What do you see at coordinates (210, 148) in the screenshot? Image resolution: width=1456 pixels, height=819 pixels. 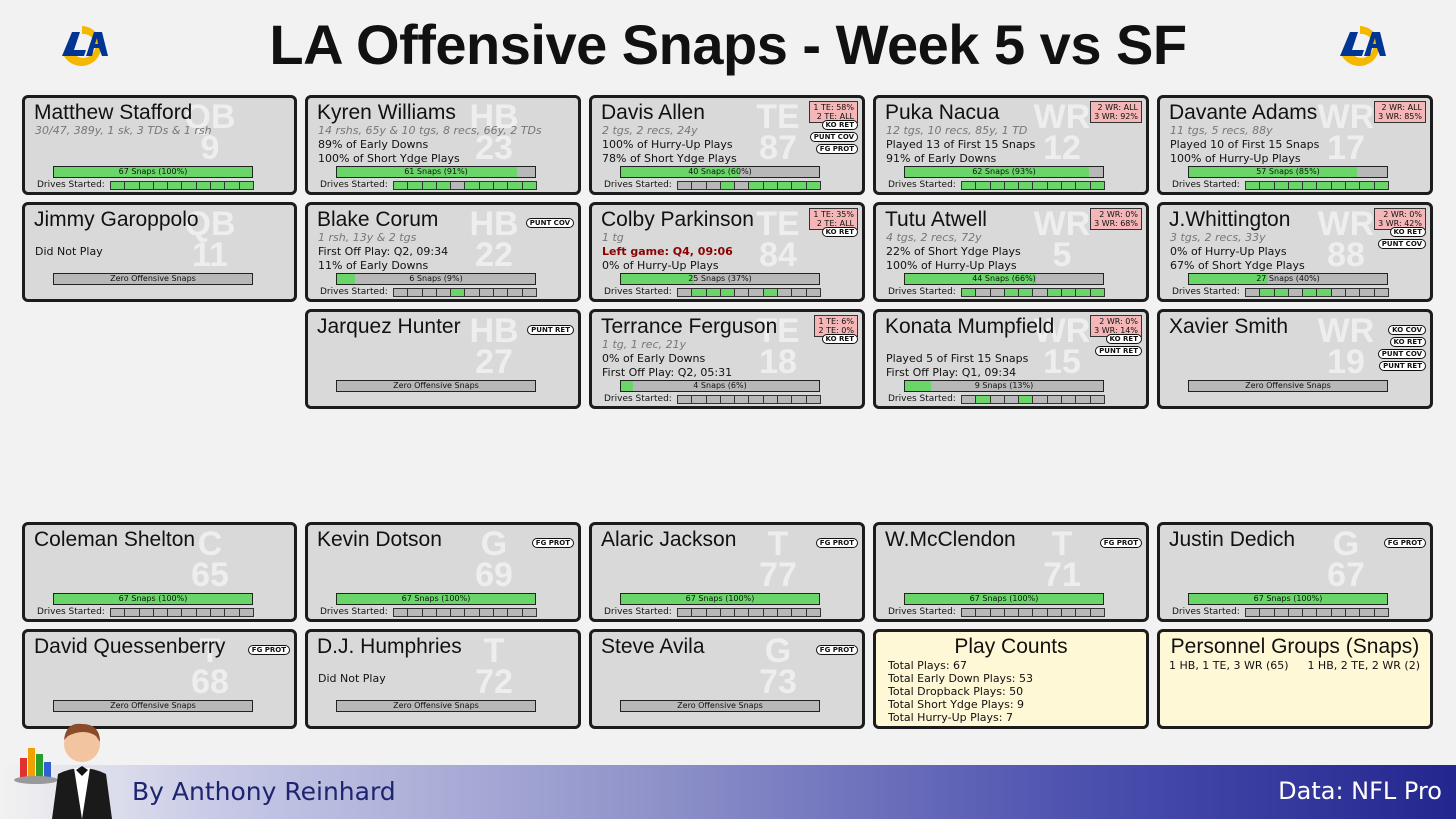 I see `jersey-number: 9` at bounding box center [210, 148].